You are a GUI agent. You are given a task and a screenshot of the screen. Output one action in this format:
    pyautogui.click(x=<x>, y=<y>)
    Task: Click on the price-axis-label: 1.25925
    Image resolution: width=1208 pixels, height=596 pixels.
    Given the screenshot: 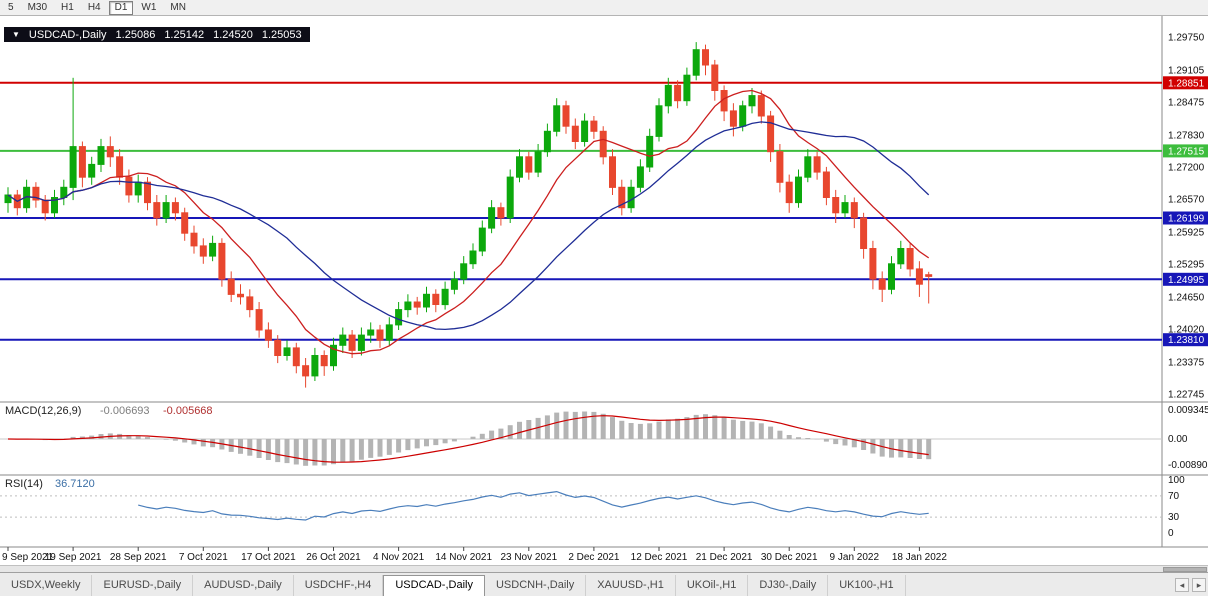 What is the action you would take?
    pyautogui.click(x=1186, y=232)
    